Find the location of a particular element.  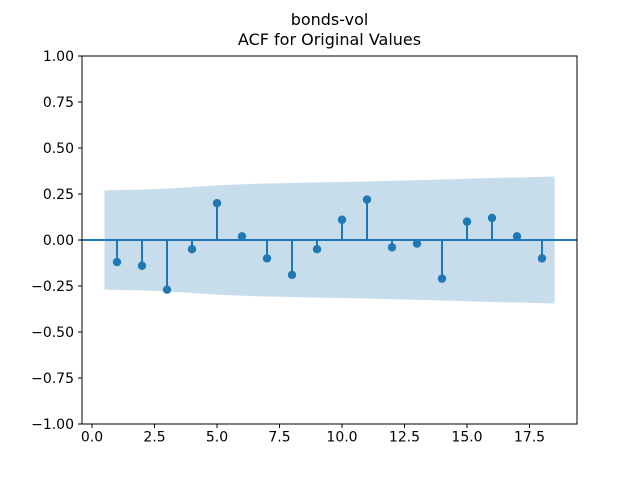

y-tick-label: 0.50 is located at coordinates (58, 149).